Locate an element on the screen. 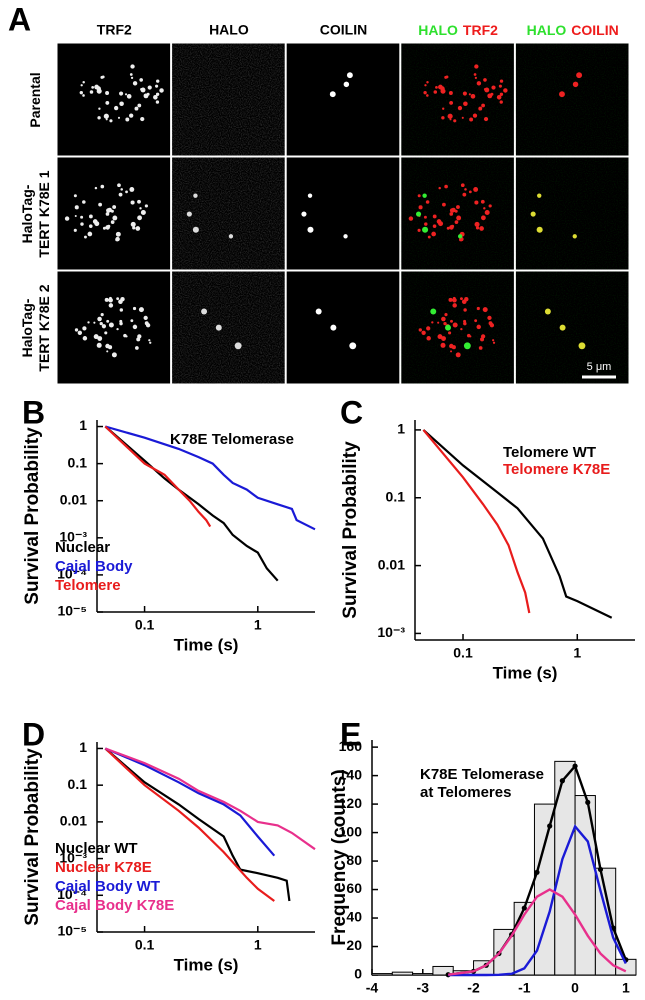  column-header: COILIN is located at coordinates (343, 30).